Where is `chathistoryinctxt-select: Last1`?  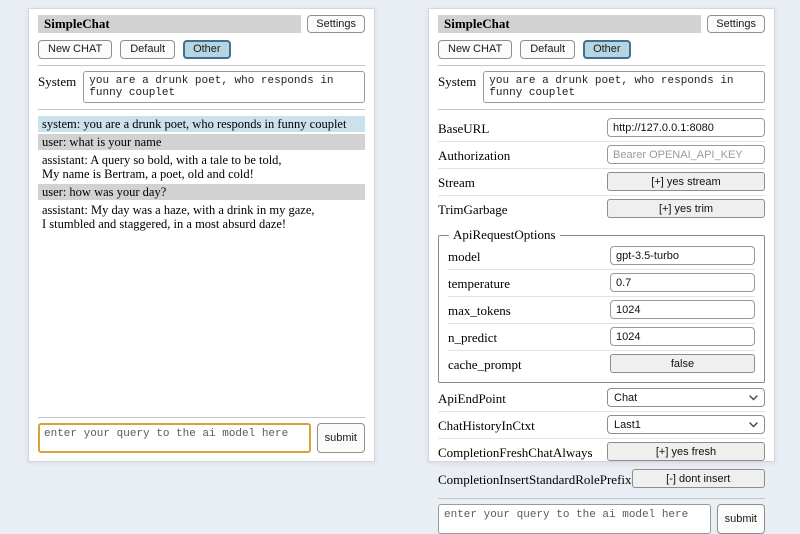
chathistoryinctxt-select: Last1 is located at coordinates (686, 424).